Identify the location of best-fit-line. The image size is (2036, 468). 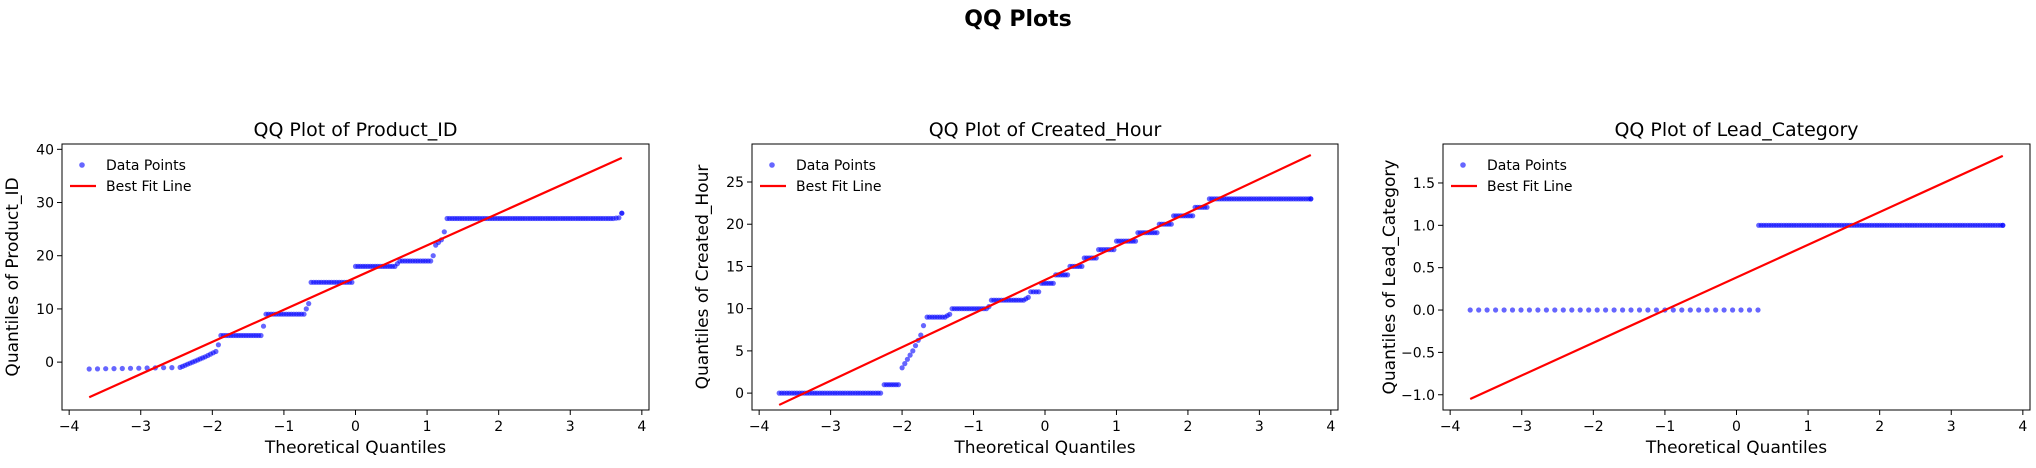
(1736, 277).